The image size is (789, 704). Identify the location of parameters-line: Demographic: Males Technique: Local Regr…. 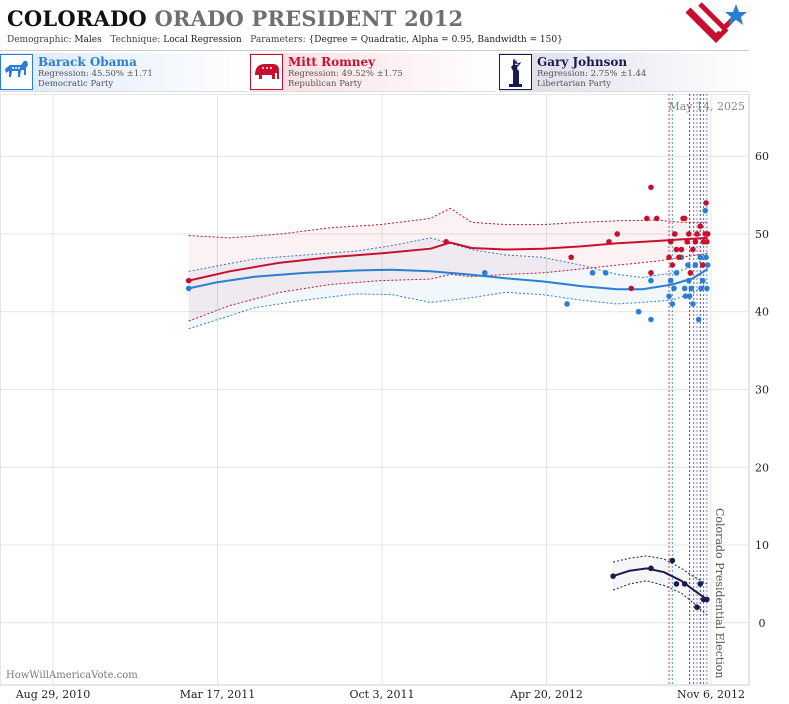
(285, 40).